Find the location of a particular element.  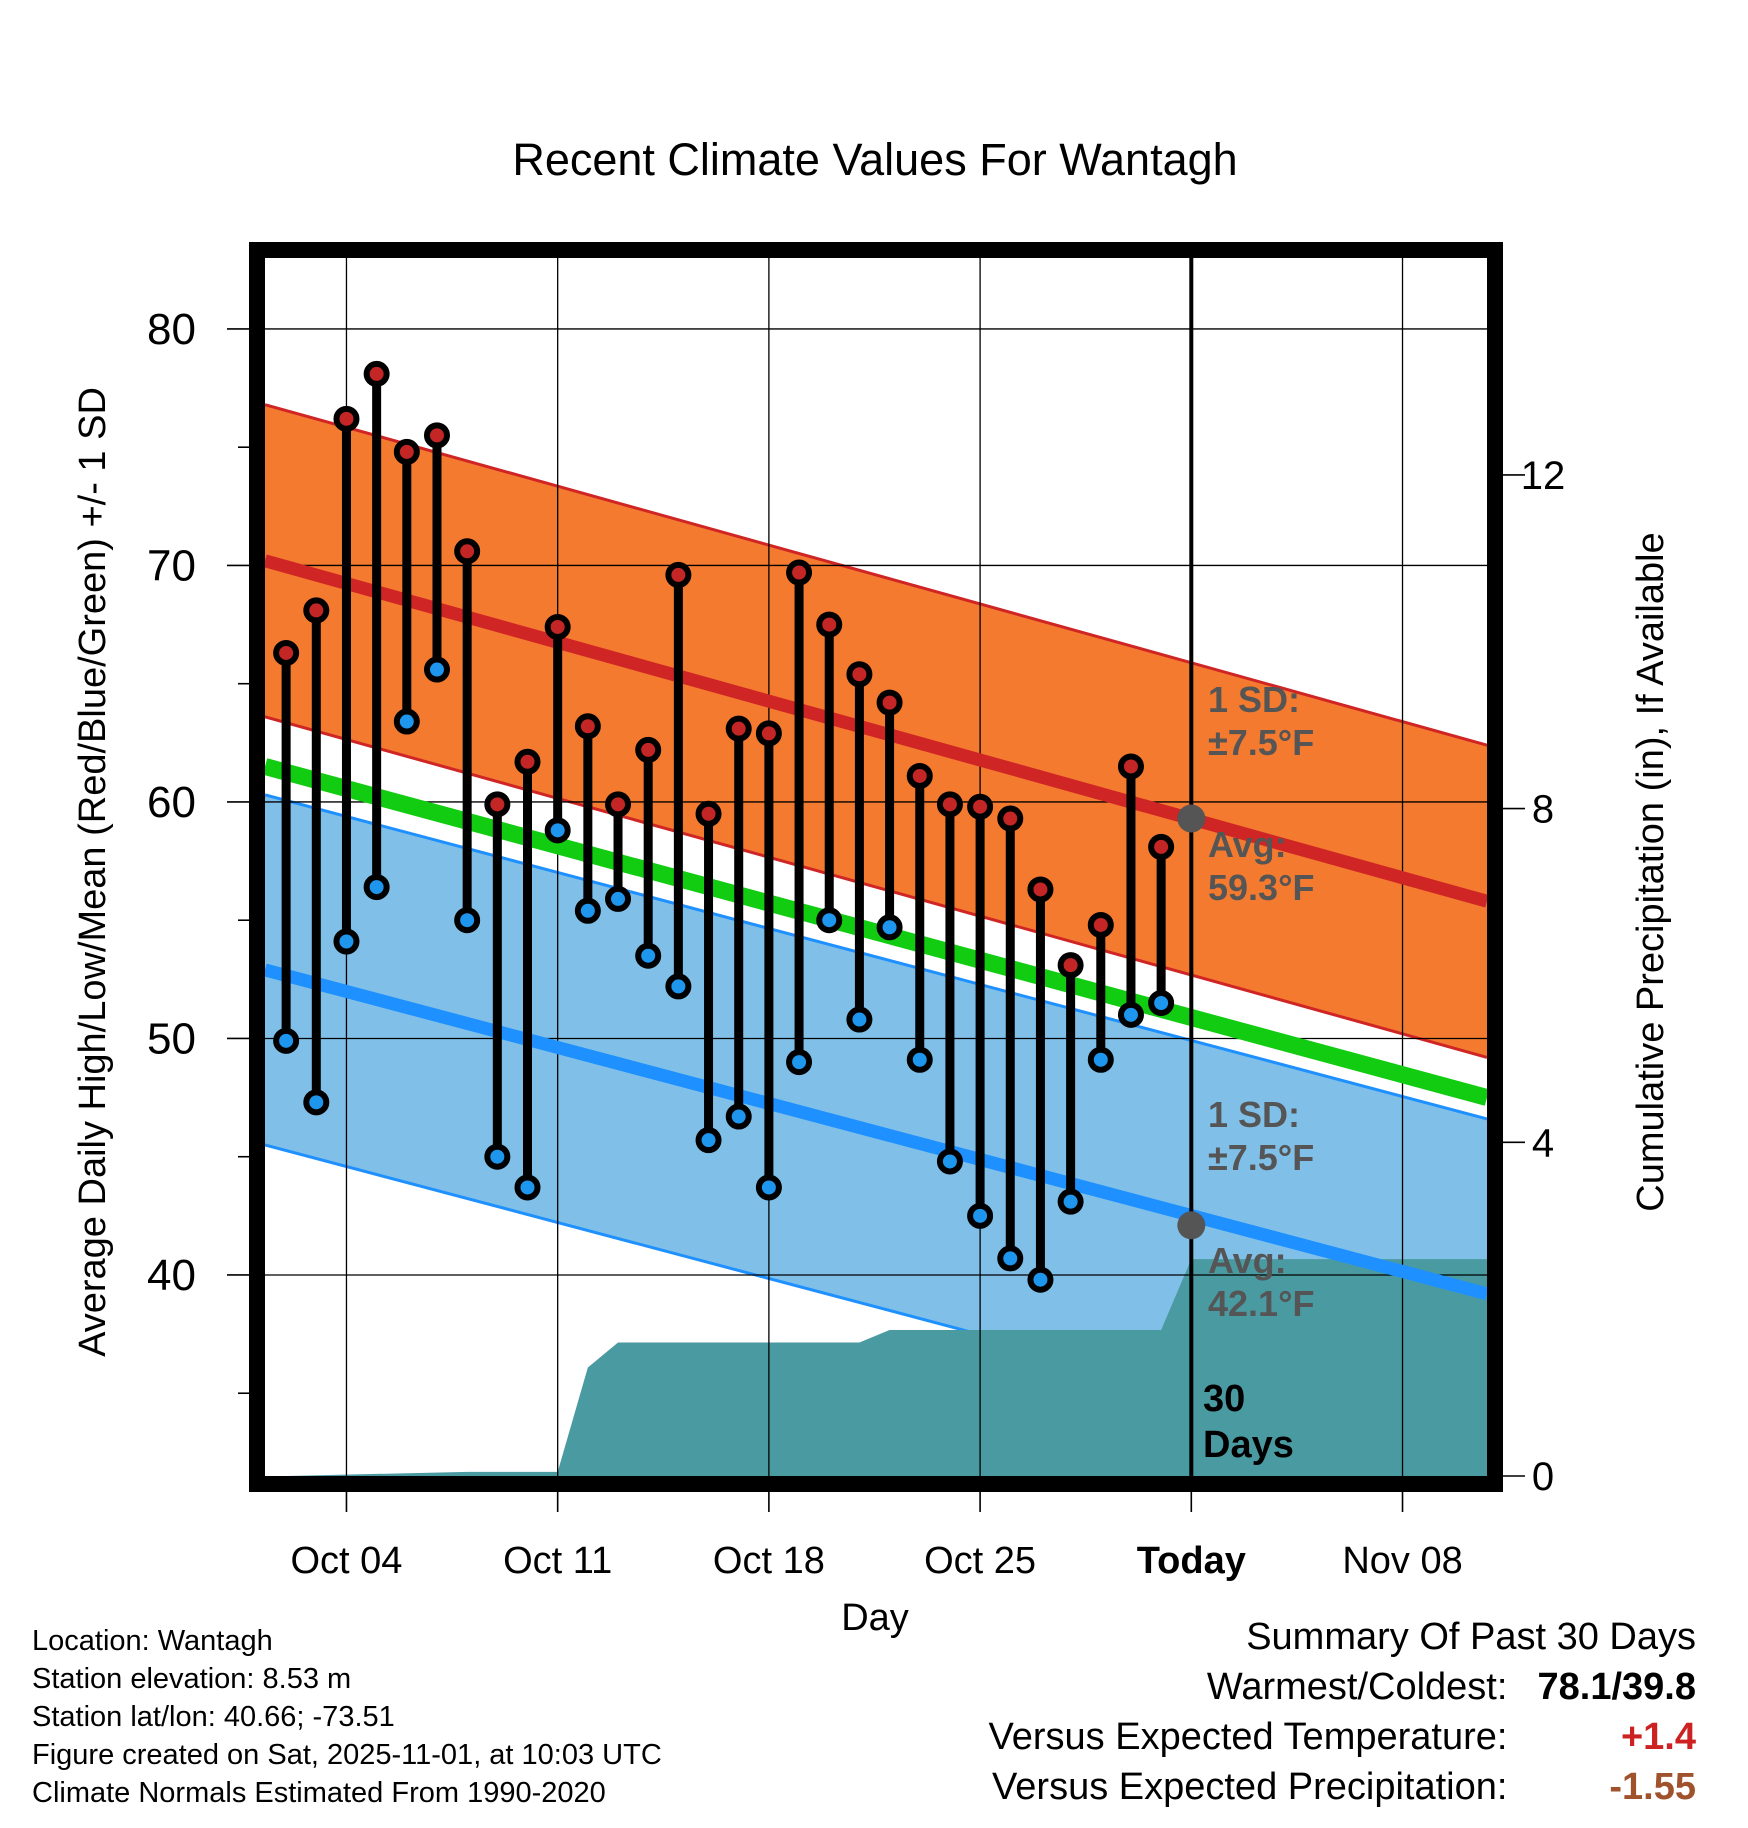

summary-warm-cold: Warmest/Coldest: 78.1/39.8 is located at coordinates (1342, 1687).